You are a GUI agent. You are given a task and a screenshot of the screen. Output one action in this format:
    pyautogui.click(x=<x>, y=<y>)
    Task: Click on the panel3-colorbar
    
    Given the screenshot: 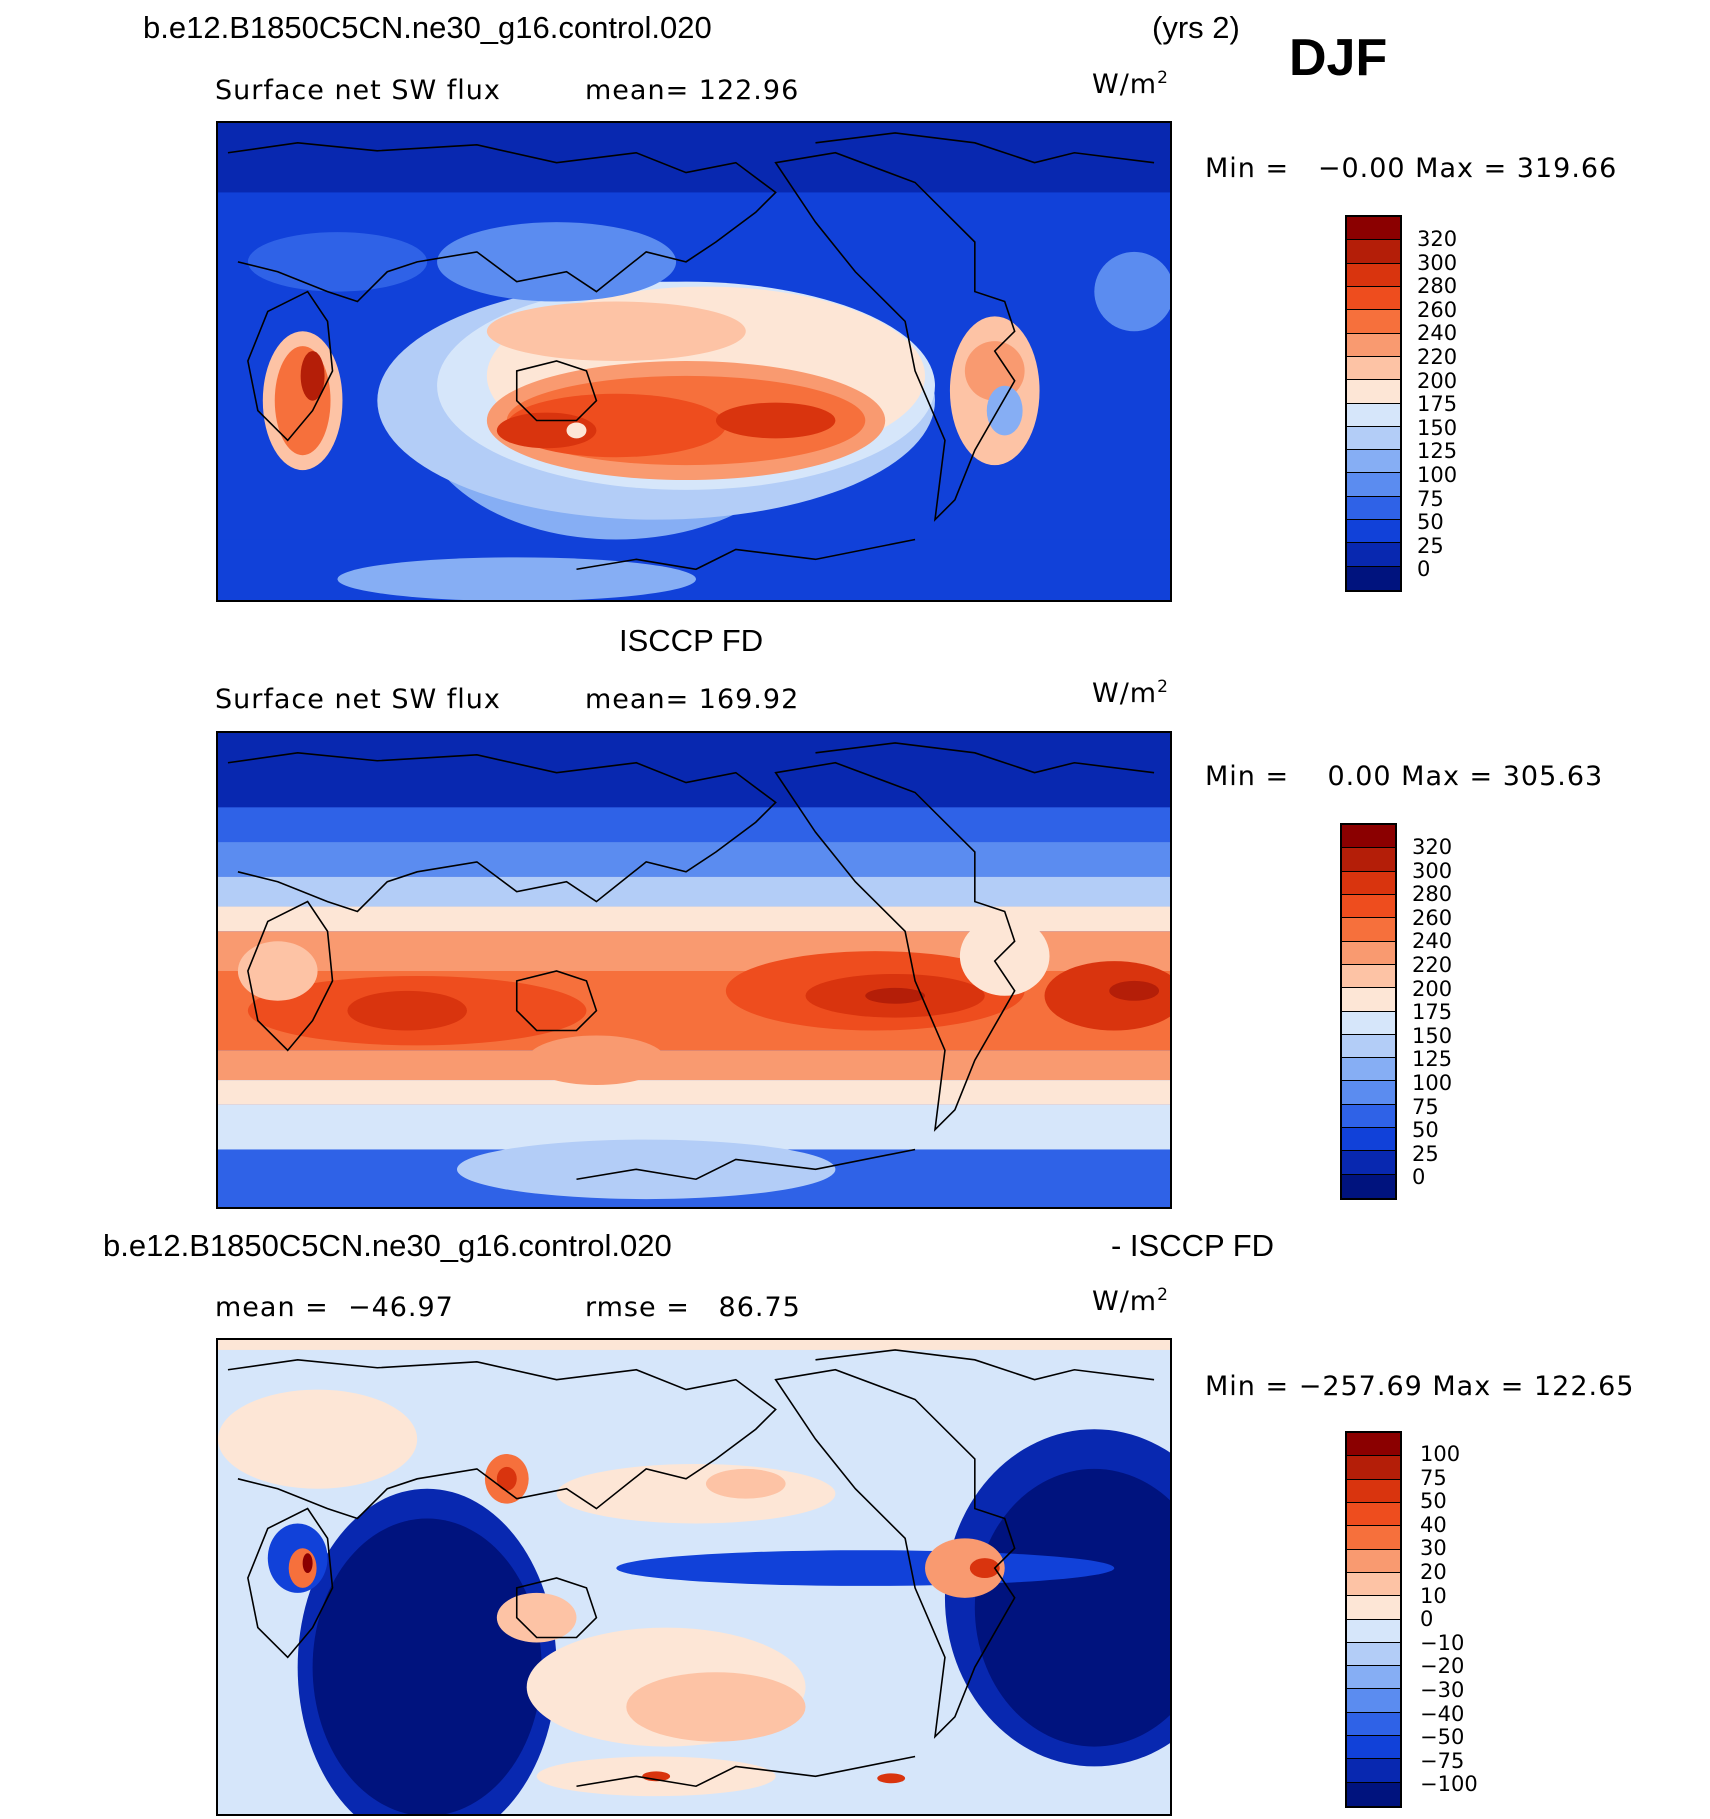 What is the action you would take?
    pyautogui.click(x=1373, y=1619)
    